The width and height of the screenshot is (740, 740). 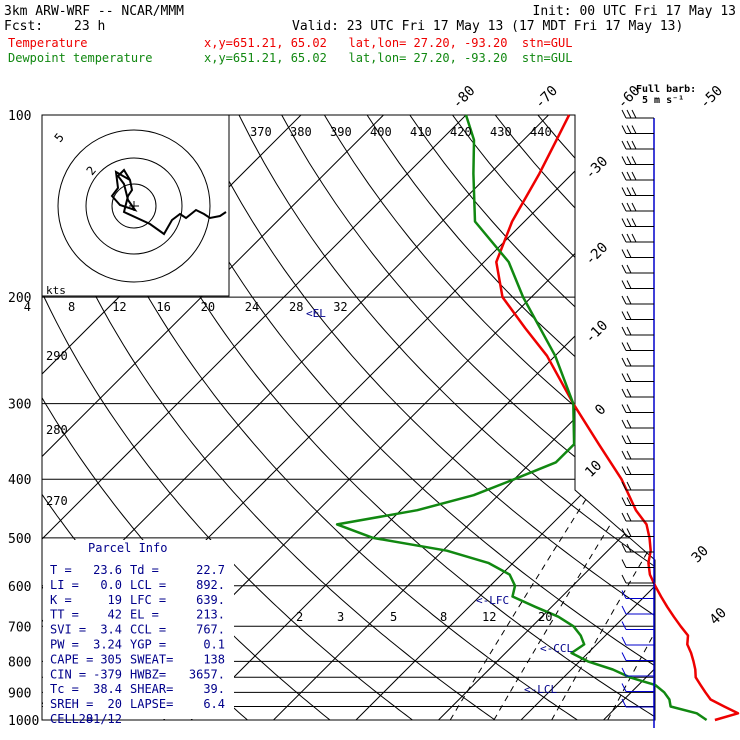 What do you see at coordinates (27, 307) in the screenshot?
I see `hodograph-speed-label: 4` at bounding box center [27, 307].